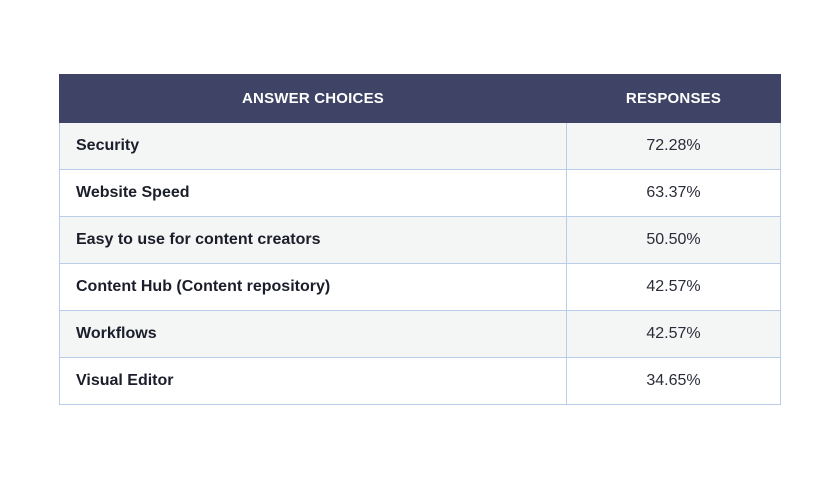 This screenshot has width=840, height=482. Describe the element at coordinates (313, 287) in the screenshot. I see `answer-choice-cell: Content Hub (Content repository)` at that location.